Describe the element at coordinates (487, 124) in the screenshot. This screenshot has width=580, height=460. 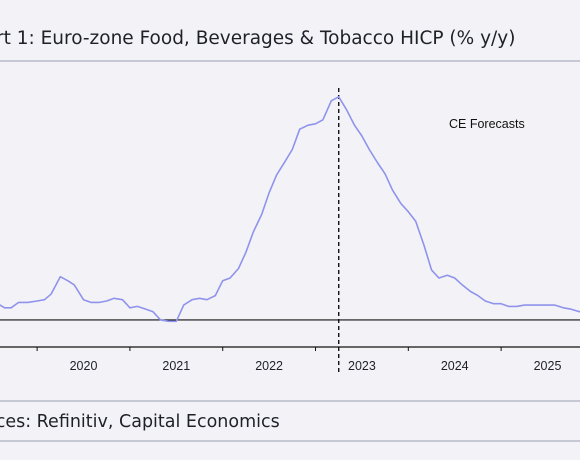
I see `forecast-annotation: CE Forecasts` at that location.